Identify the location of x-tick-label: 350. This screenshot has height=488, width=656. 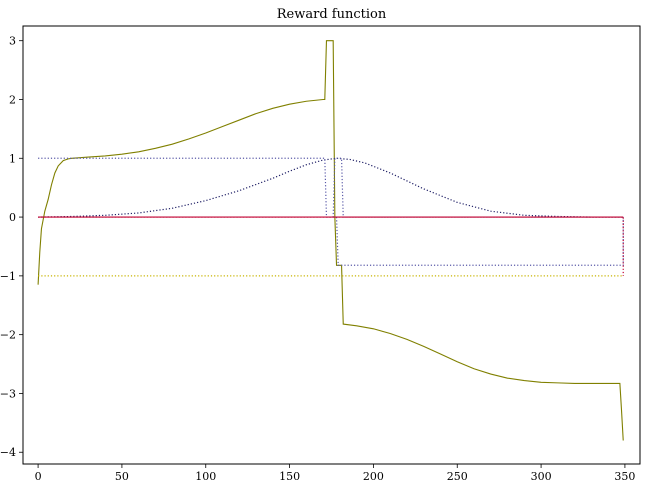
(624, 476).